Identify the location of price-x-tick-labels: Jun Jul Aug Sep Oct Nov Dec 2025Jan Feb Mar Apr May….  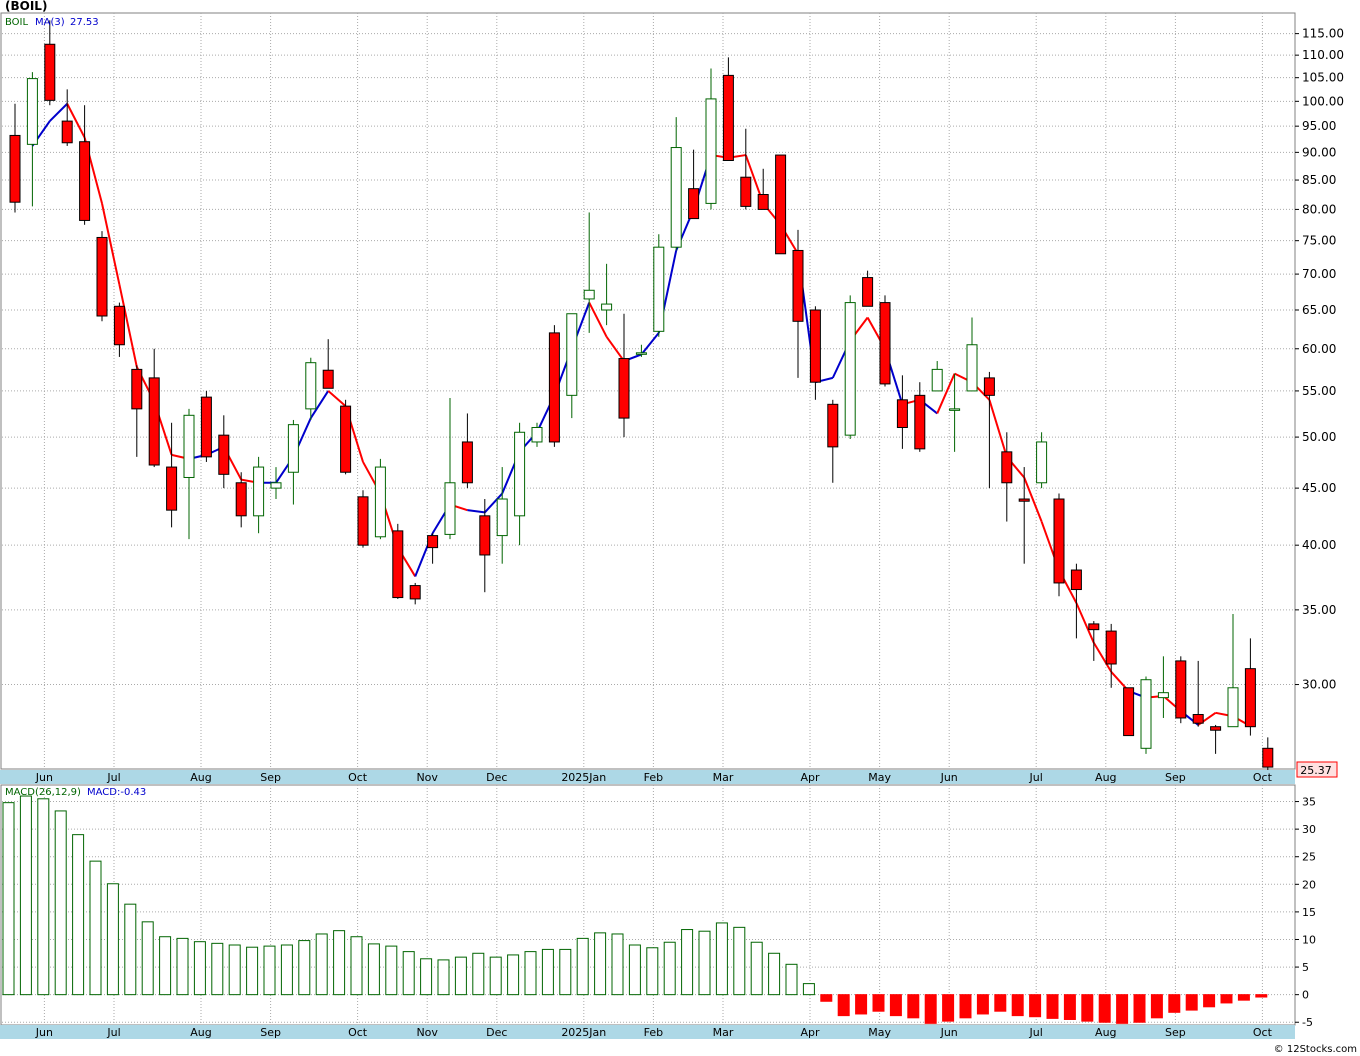
(654, 777).